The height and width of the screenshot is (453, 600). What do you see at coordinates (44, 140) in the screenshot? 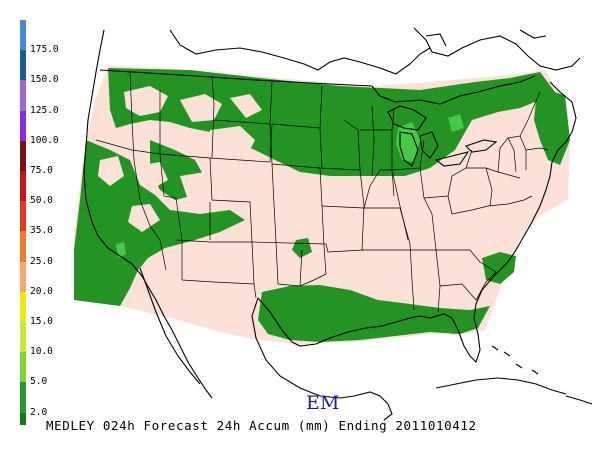
I see `legend-label: 100.0` at bounding box center [44, 140].